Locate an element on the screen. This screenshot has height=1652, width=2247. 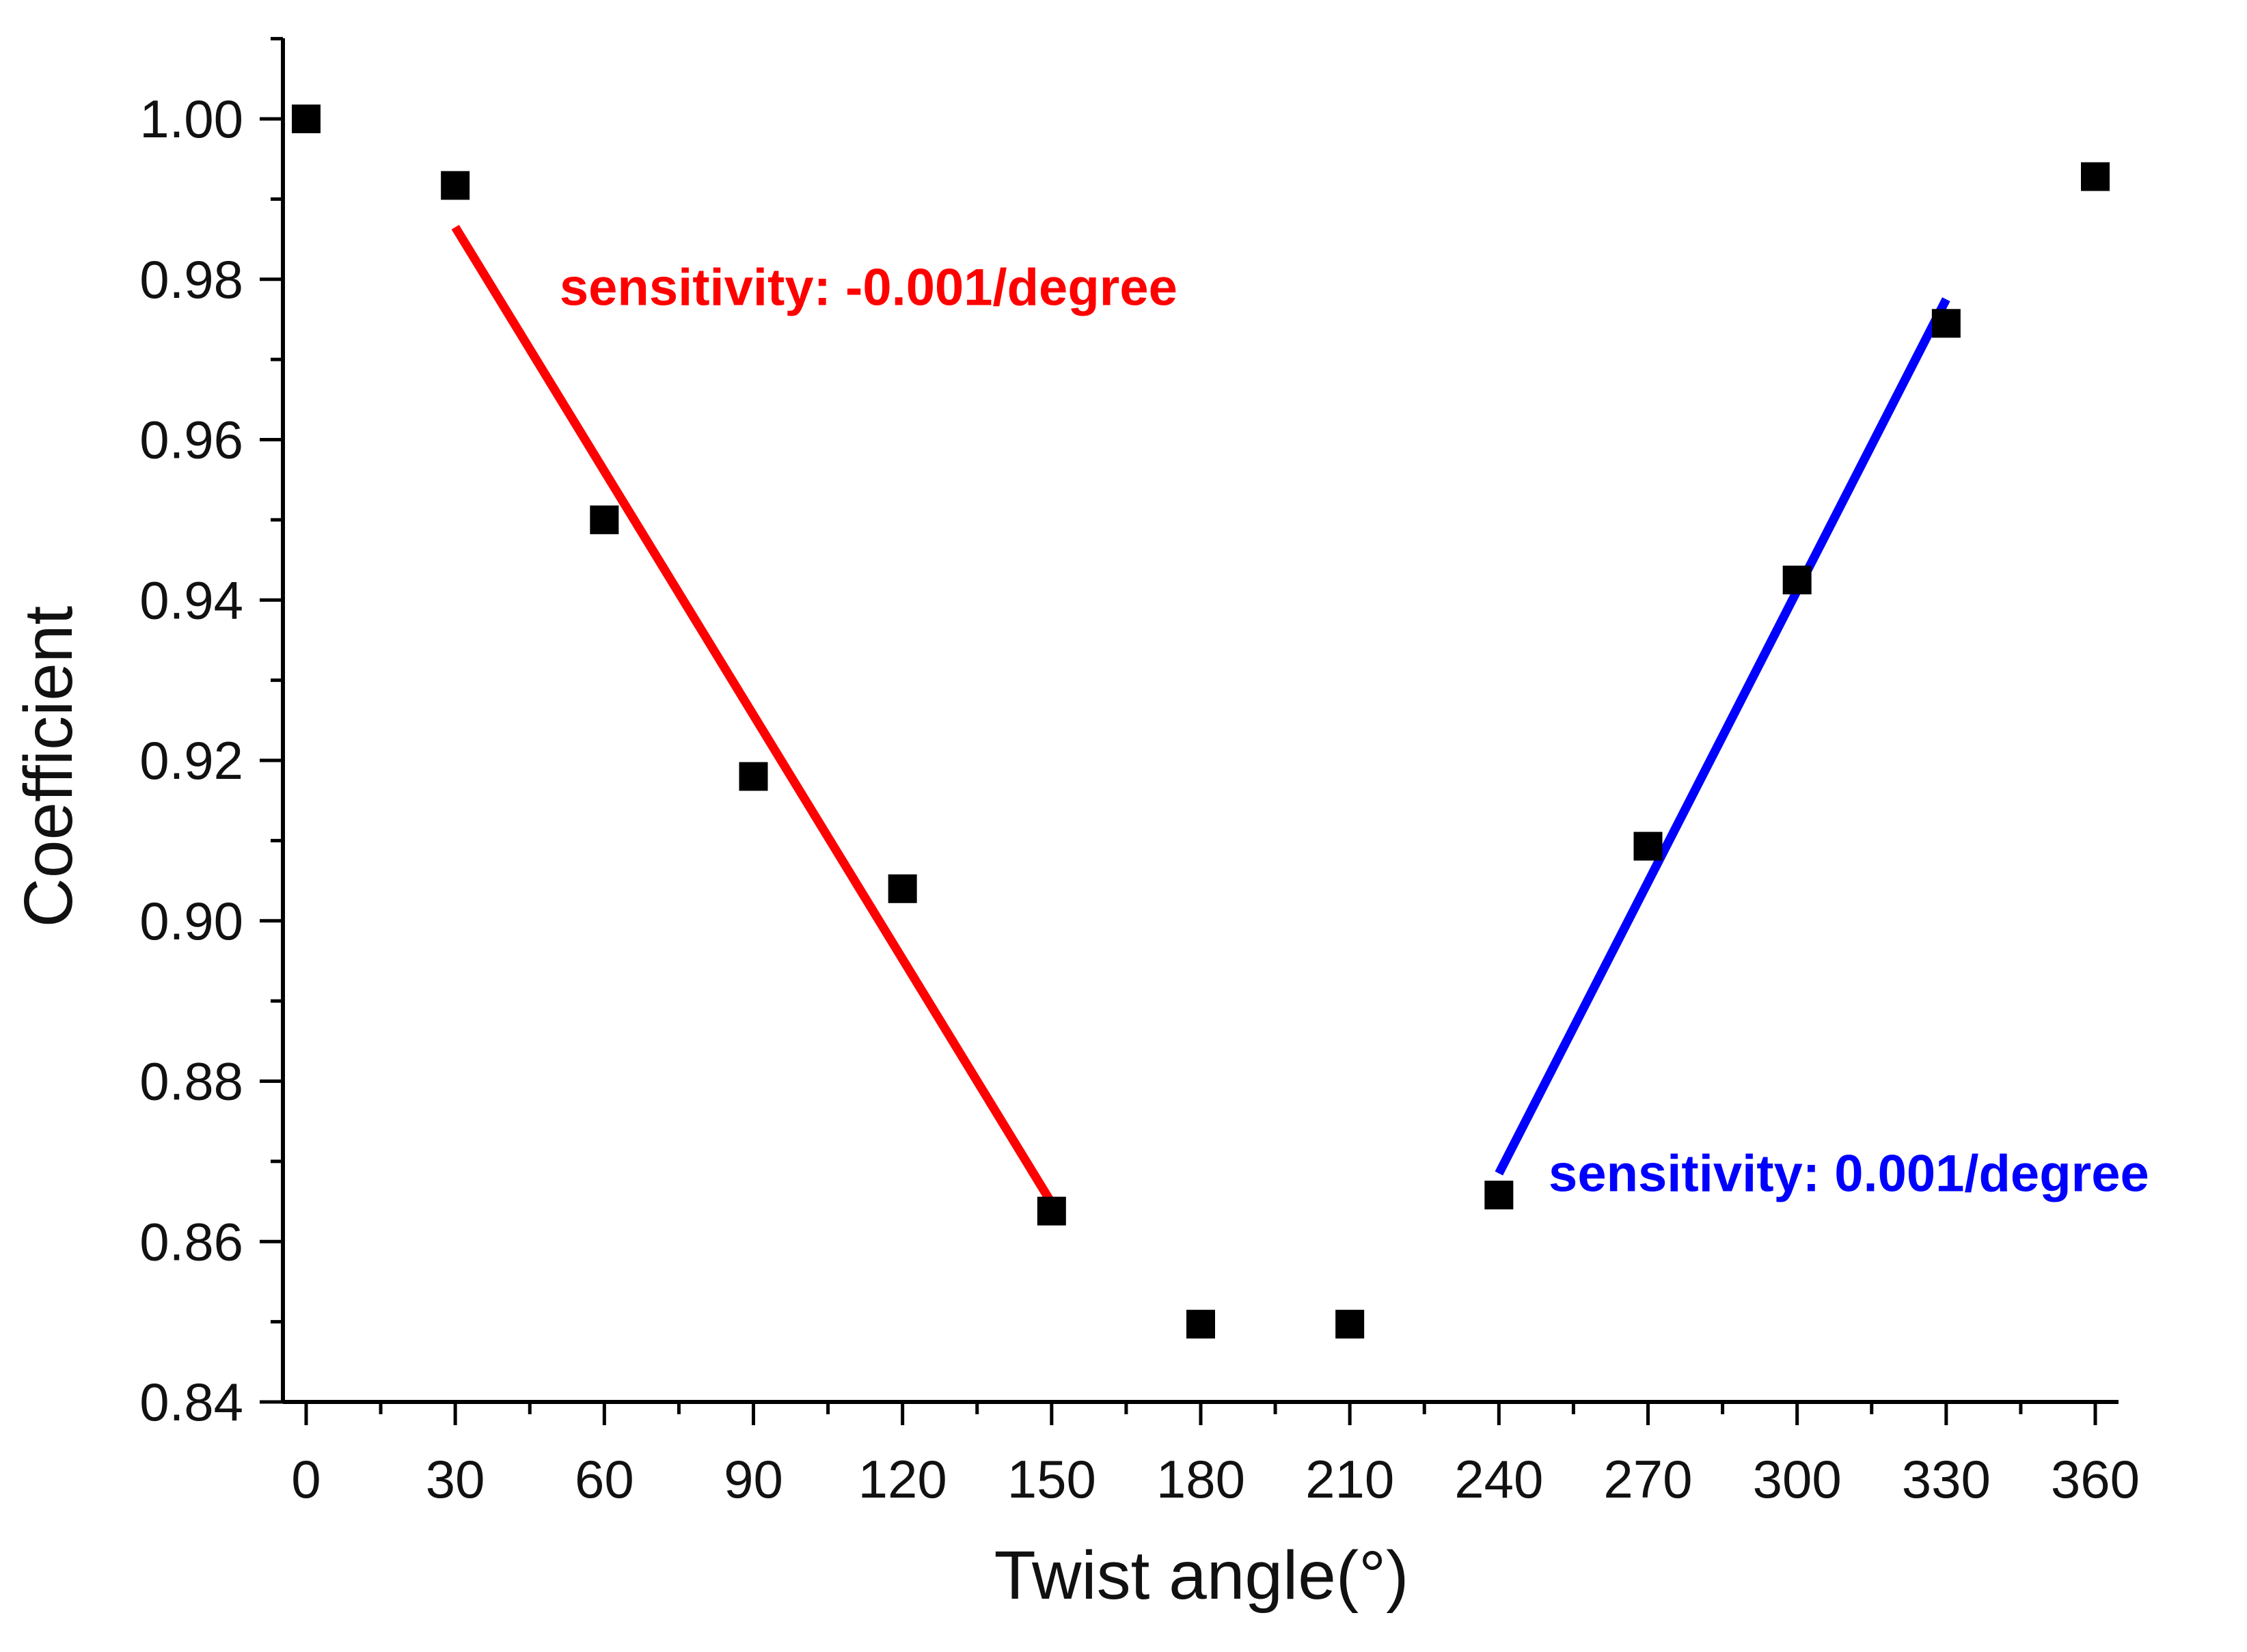
sensitivity-annotation: sensitivity: 0.001/degree is located at coordinates (1849, 1173).